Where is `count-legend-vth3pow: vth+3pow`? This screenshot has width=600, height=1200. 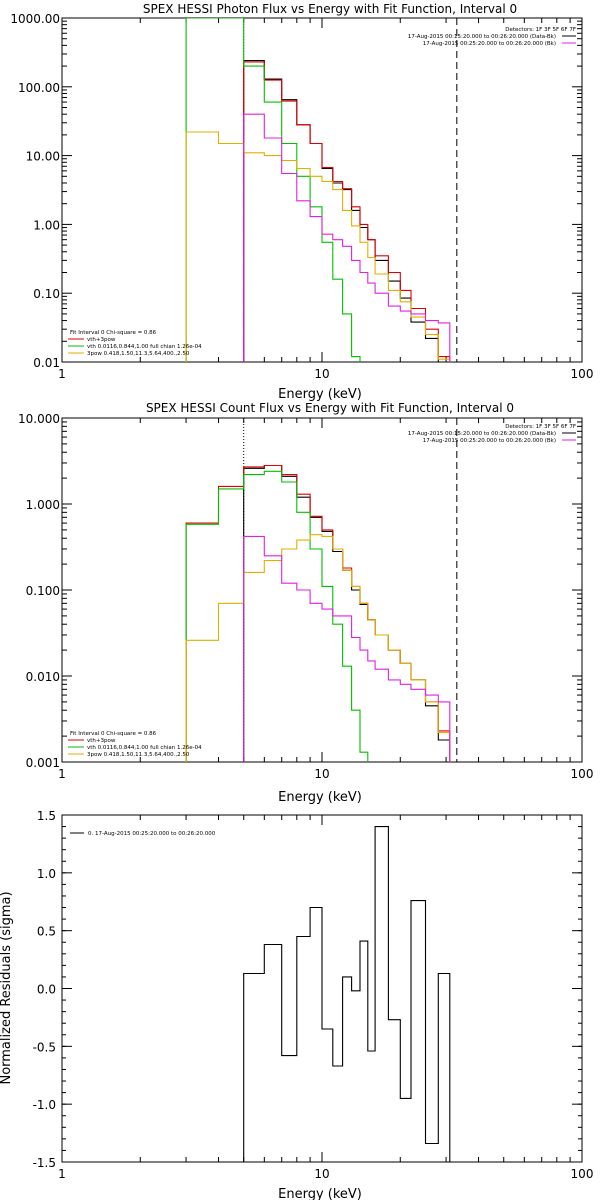 count-legend-vth3pow: vth+3pow is located at coordinates (101, 741).